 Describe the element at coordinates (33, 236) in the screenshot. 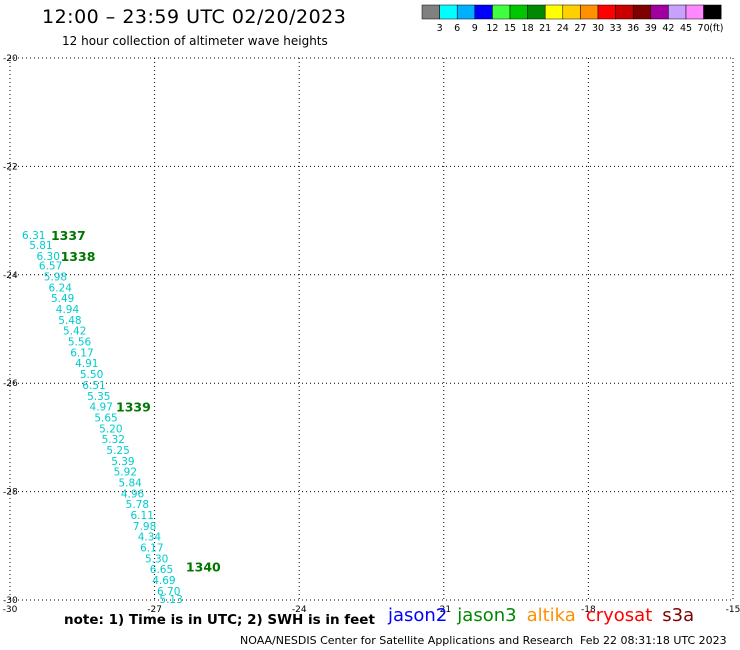

I see `swh-value-label: 6.31` at that location.